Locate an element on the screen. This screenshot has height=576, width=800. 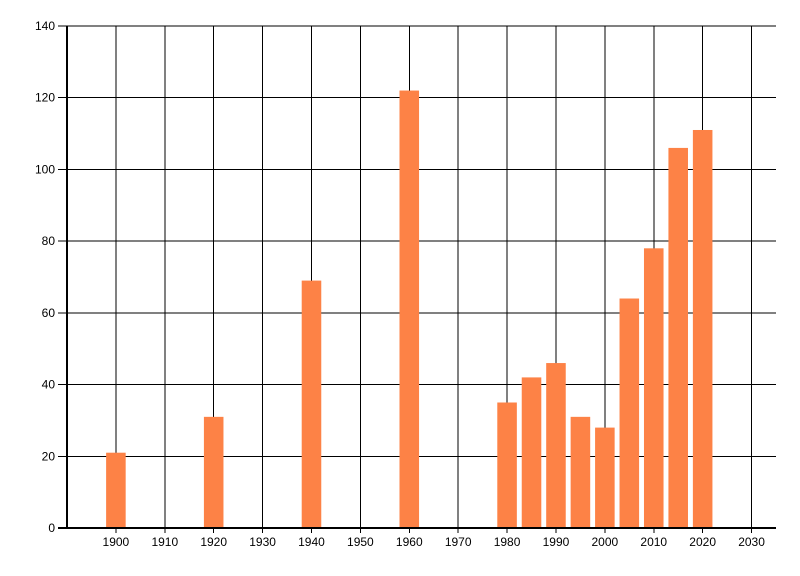
x-tick-label-1990: 1990 is located at coordinates (556, 542).